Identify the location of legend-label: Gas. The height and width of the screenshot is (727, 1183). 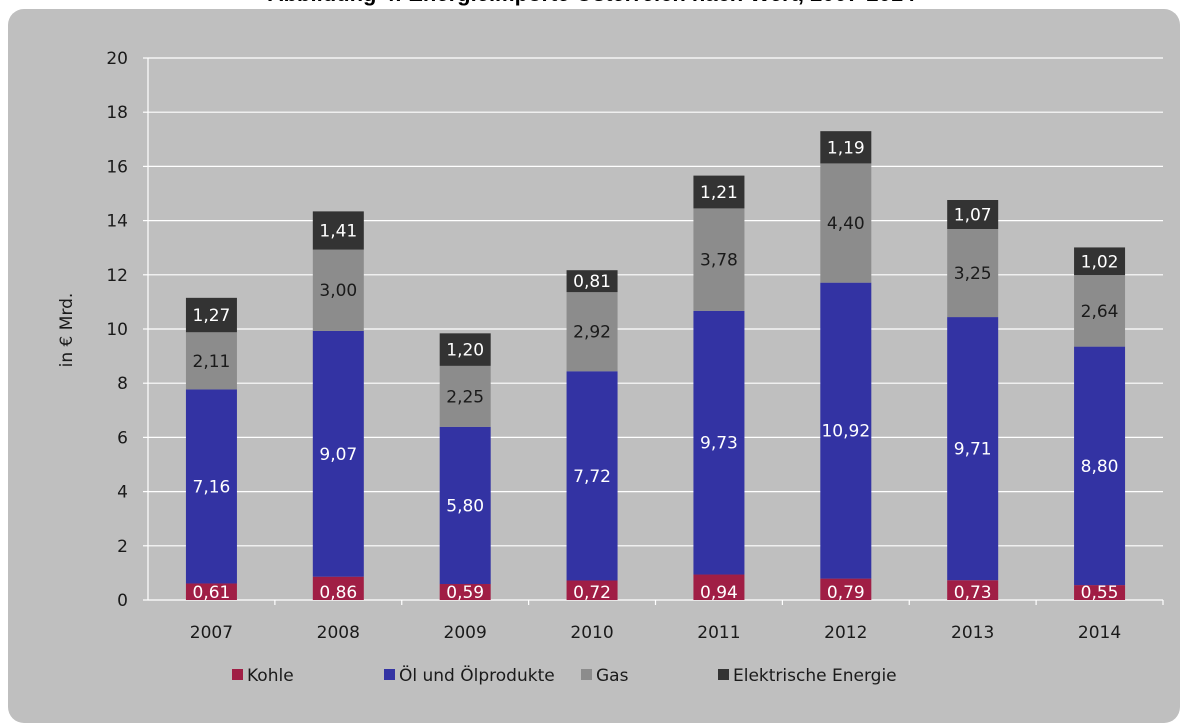
(612, 676).